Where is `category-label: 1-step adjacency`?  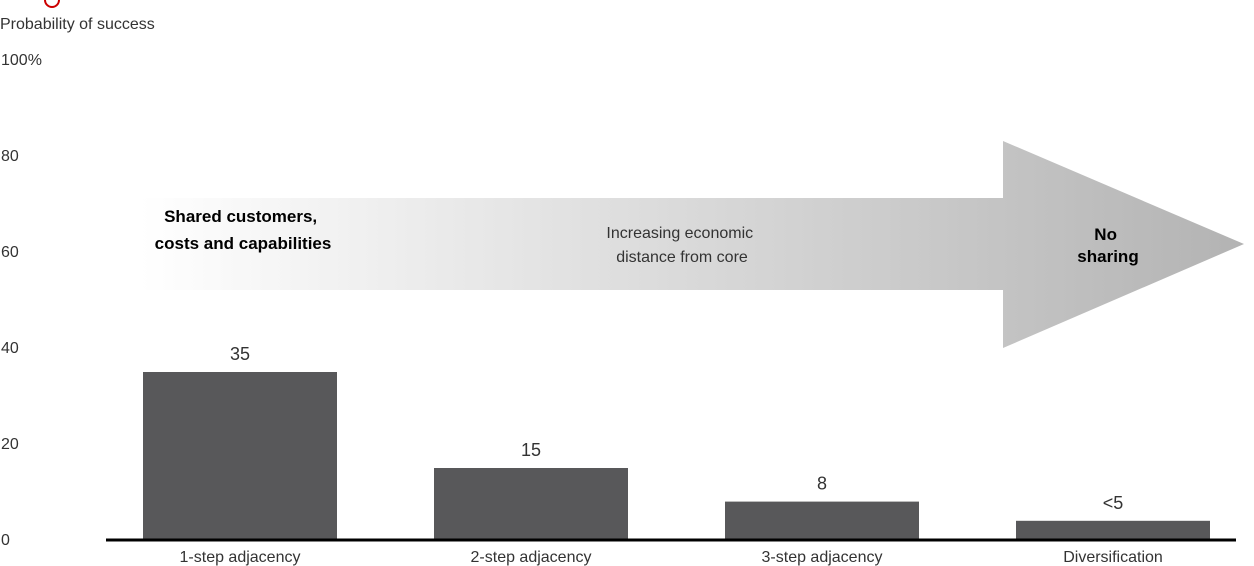
category-label: 1-step adjacency is located at coordinates (240, 557).